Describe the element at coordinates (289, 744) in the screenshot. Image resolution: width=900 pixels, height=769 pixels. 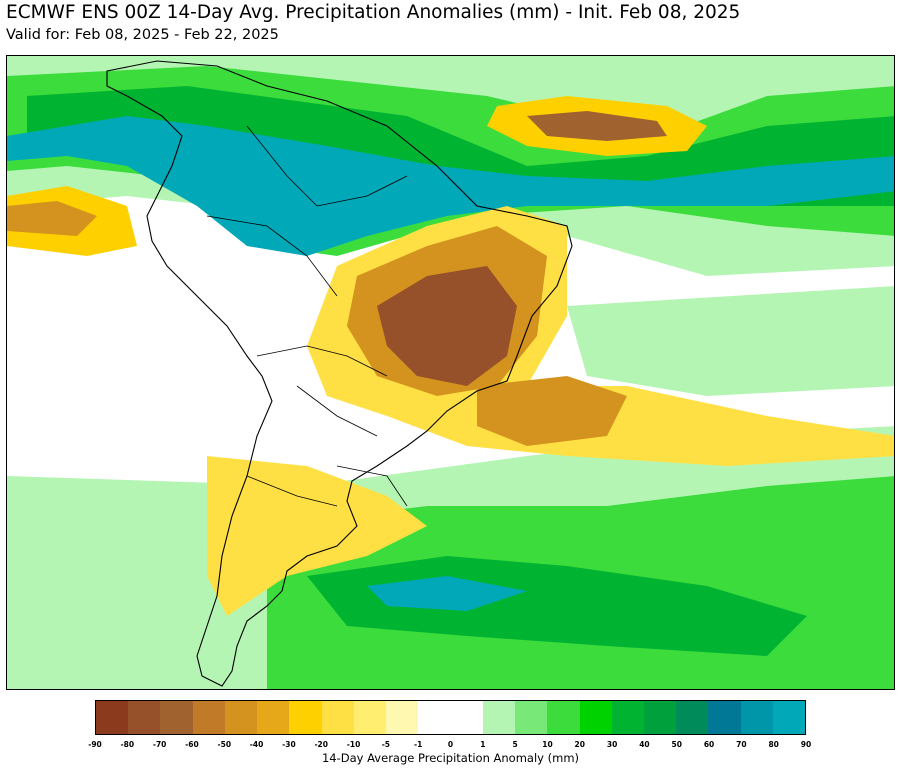
I see `colorbar-tick-label: -30` at that location.